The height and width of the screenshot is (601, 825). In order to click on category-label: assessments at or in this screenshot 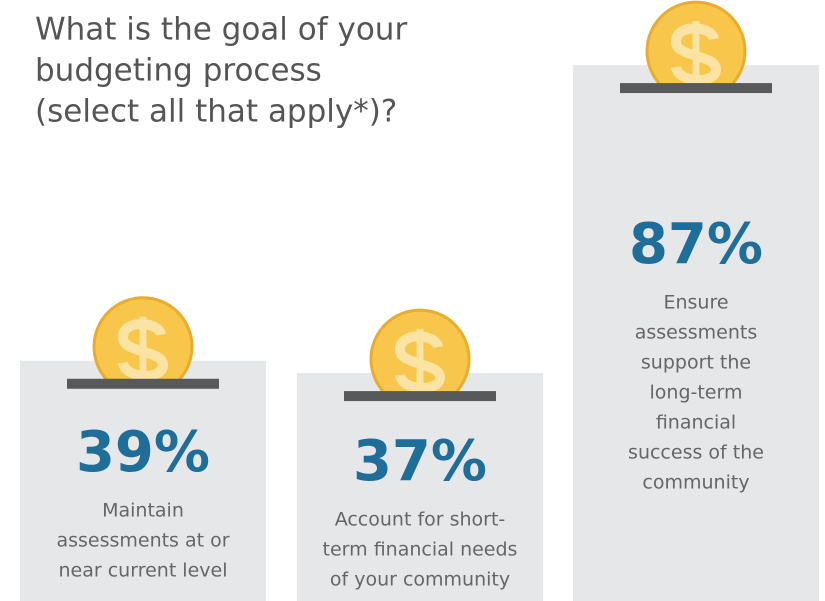, I will do `click(142, 540)`.